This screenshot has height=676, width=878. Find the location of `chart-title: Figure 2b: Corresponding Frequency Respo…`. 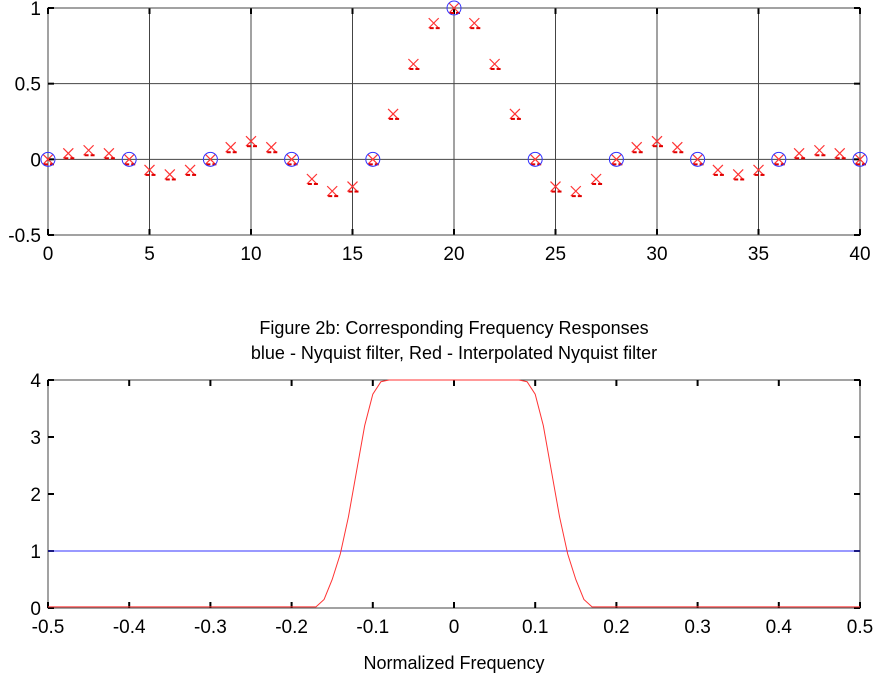

chart-title: Figure 2b: Corresponding Frequency Respo… is located at coordinates (453, 328).